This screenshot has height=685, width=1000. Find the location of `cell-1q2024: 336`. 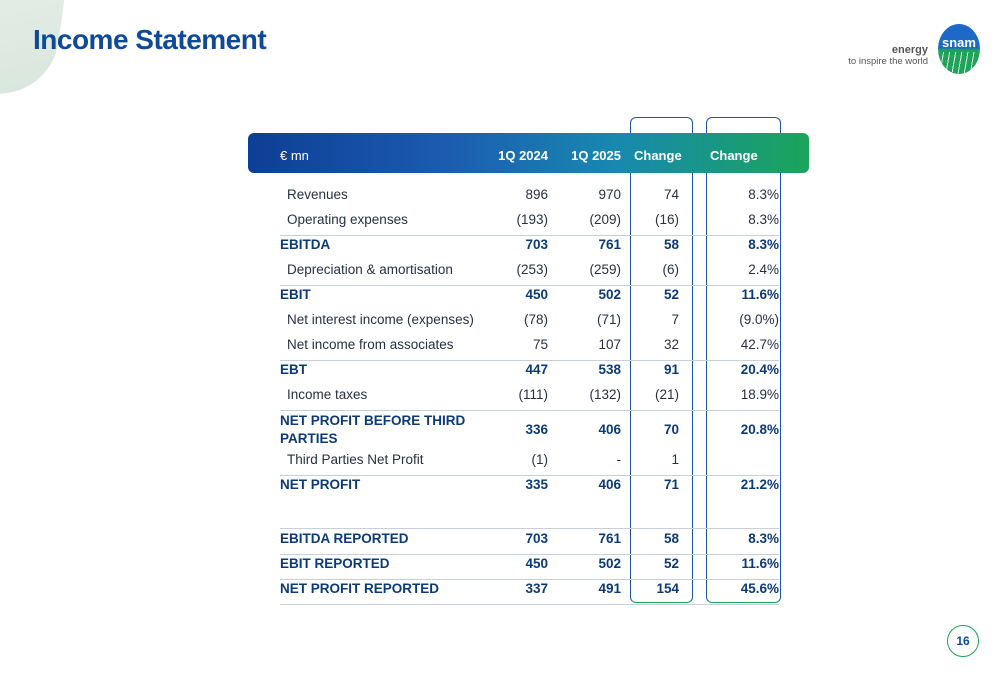

cell-1q2024: 336 is located at coordinates (536, 429).